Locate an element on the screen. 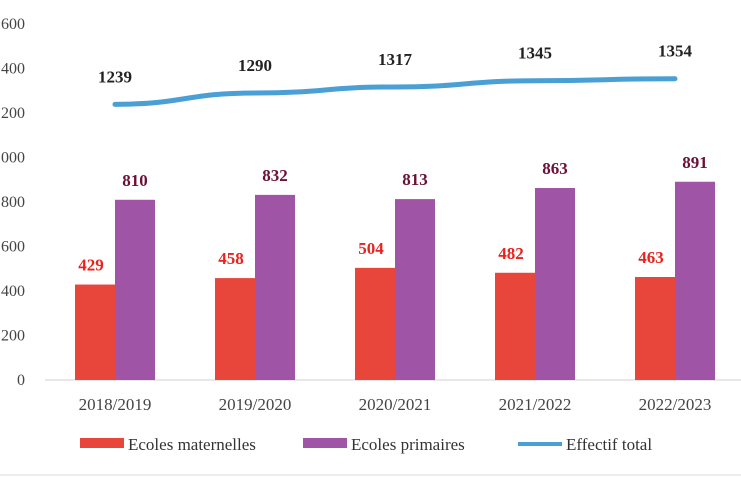 This screenshot has height=477, width=741. y-axis: 0 200 400 600 800 1000 1200 1400 1600 is located at coordinates (12, 202).